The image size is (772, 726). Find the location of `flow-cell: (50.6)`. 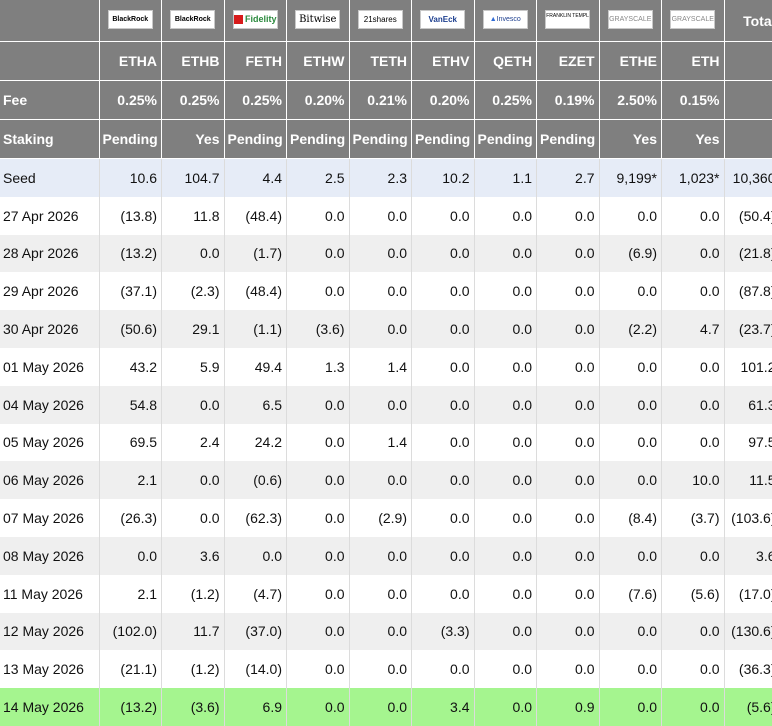

flow-cell: (50.6) is located at coordinates (130, 329).